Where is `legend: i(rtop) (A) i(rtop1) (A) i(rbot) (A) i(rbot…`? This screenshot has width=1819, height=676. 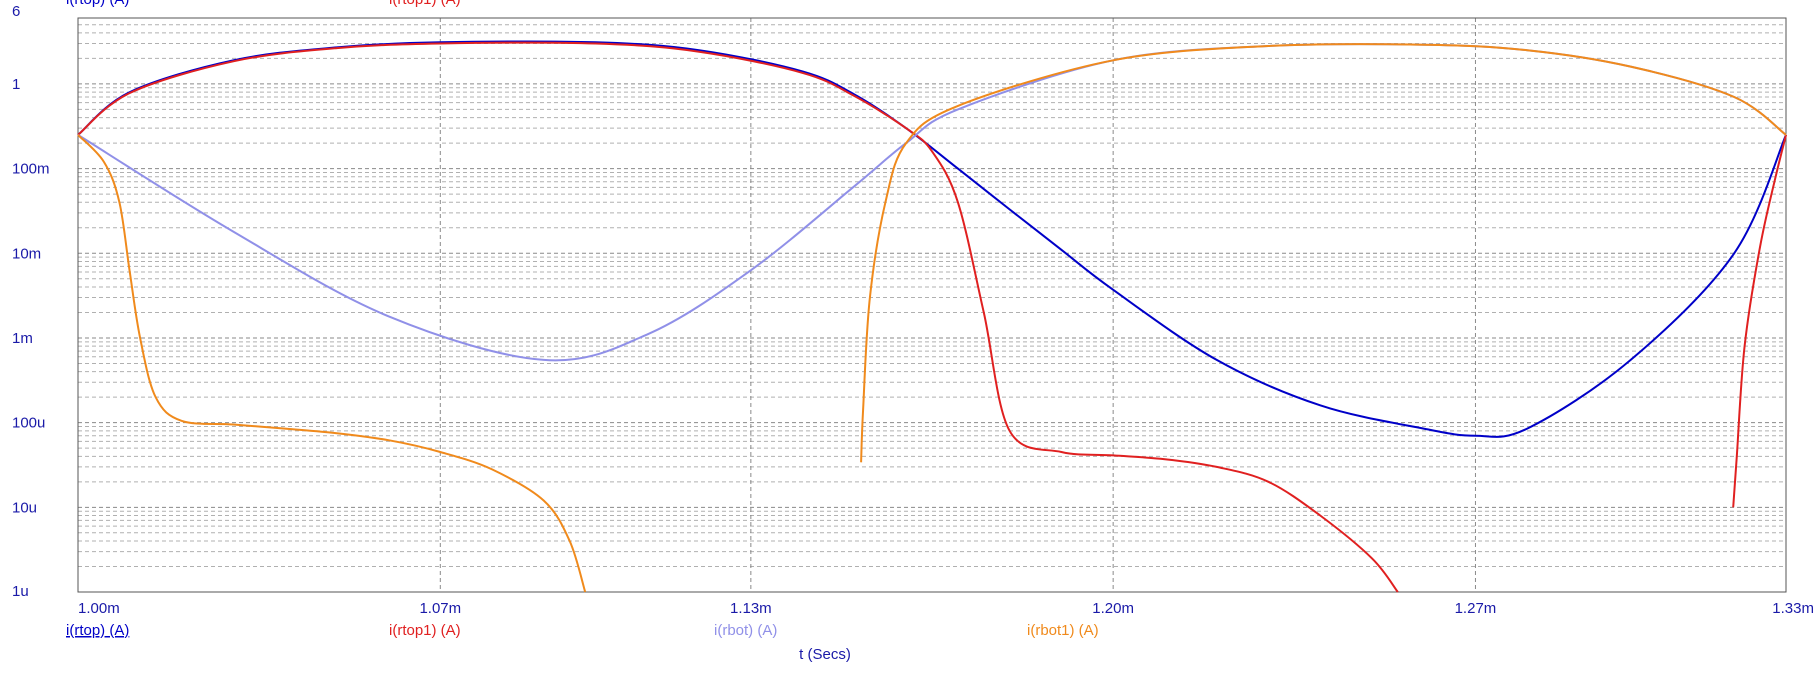
legend: i(rtop) (A) i(rtop1) (A) i(rbot) (A) i(rbot… is located at coordinates (582, 630).